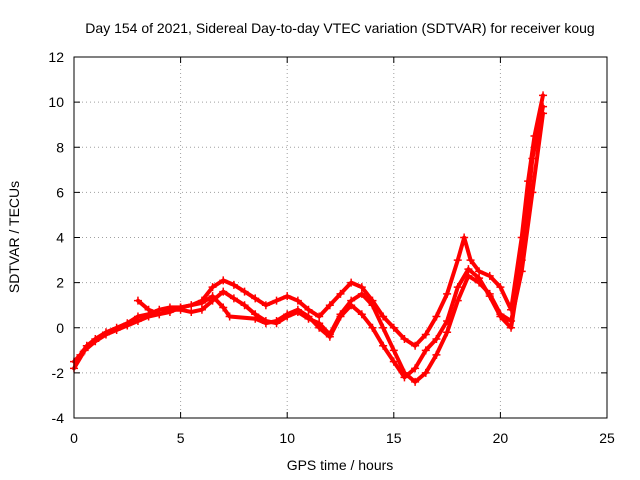 This screenshot has width=640, height=480. I want to click on x-tick-label: 15, so click(394, 438).